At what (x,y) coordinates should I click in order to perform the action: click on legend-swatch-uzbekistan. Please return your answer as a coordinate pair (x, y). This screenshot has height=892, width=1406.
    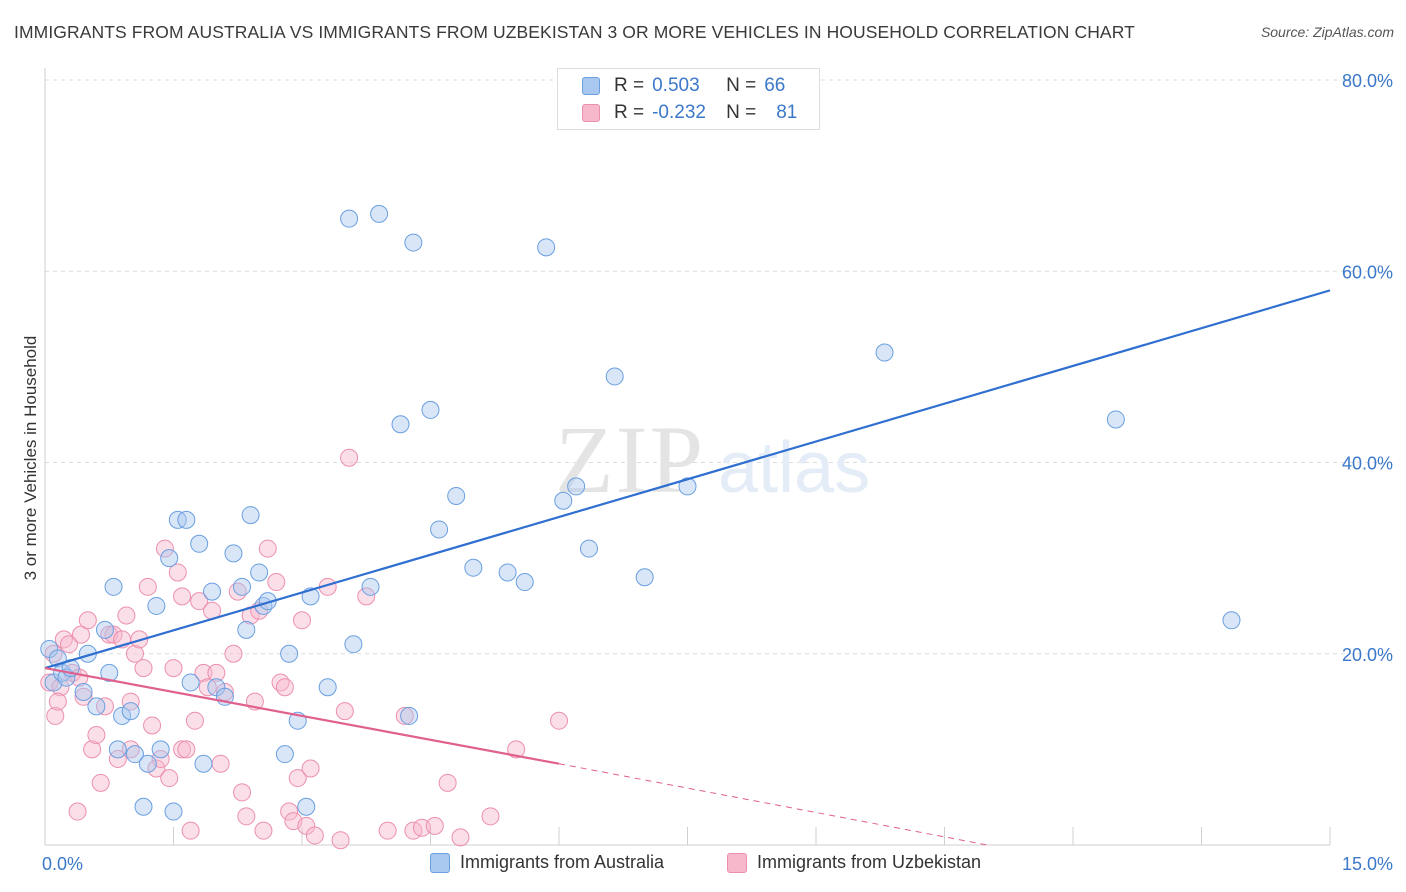
    Looking at the image, I should click on (591, 113).